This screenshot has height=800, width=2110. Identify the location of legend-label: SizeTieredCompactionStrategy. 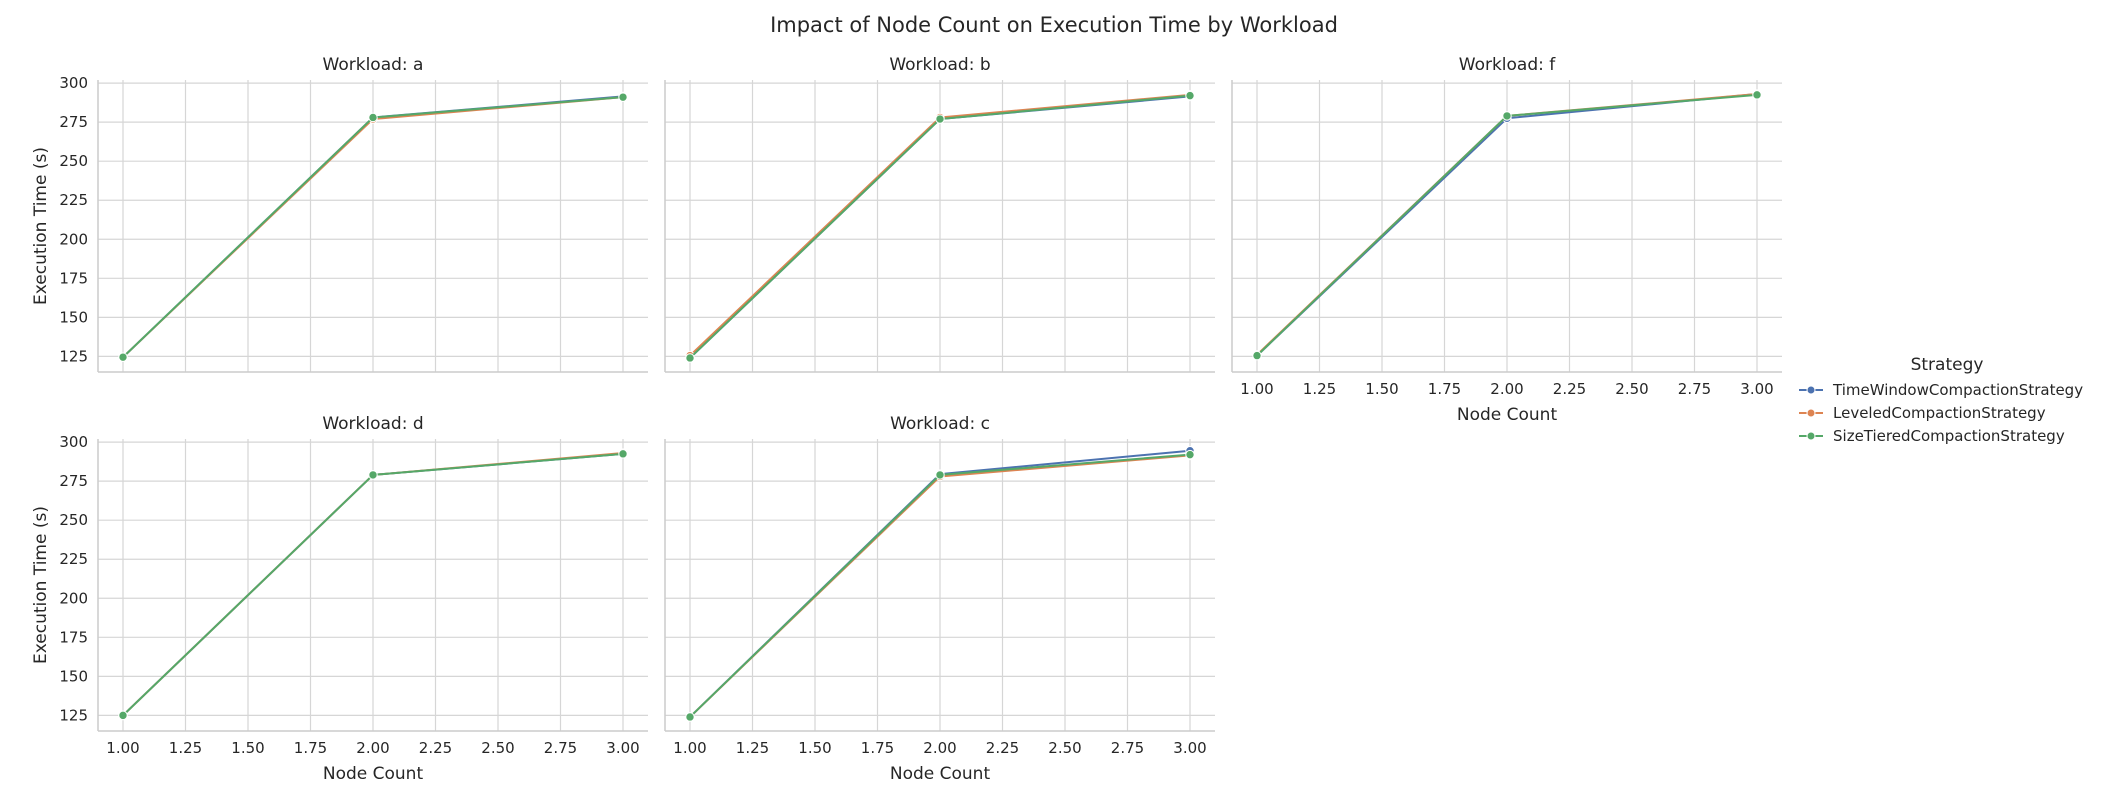
(1949, 436).